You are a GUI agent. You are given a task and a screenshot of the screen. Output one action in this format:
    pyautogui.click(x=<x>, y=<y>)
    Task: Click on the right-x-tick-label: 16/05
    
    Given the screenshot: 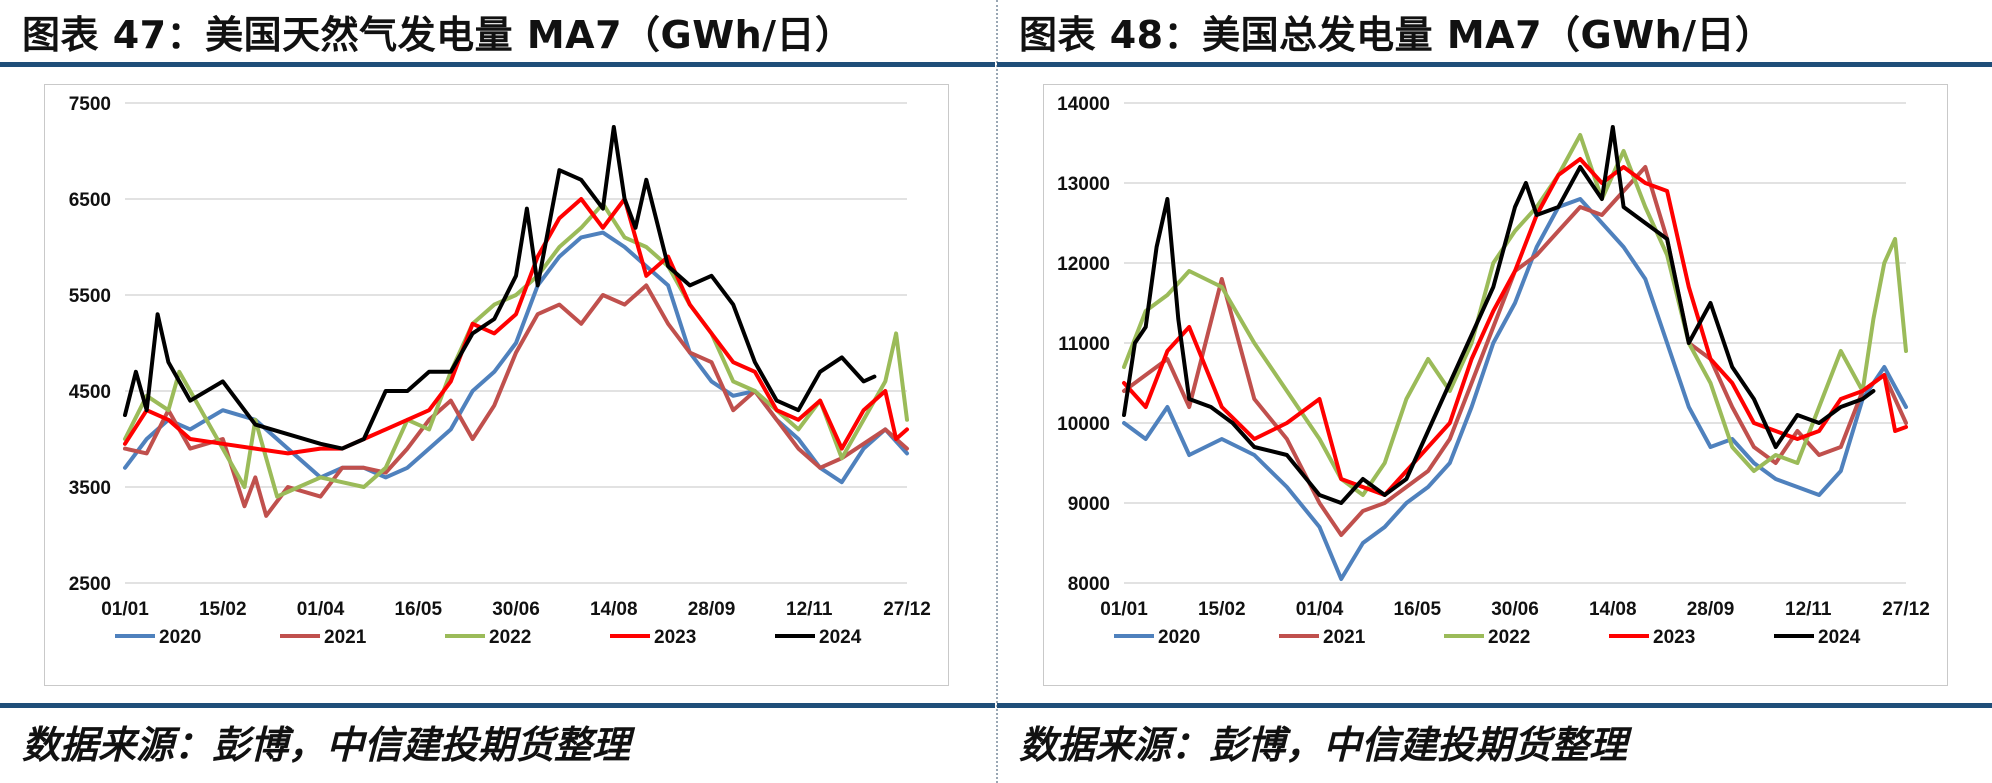 What is the action you would take?
    pyautogui.click(x=1417, y=609)
    